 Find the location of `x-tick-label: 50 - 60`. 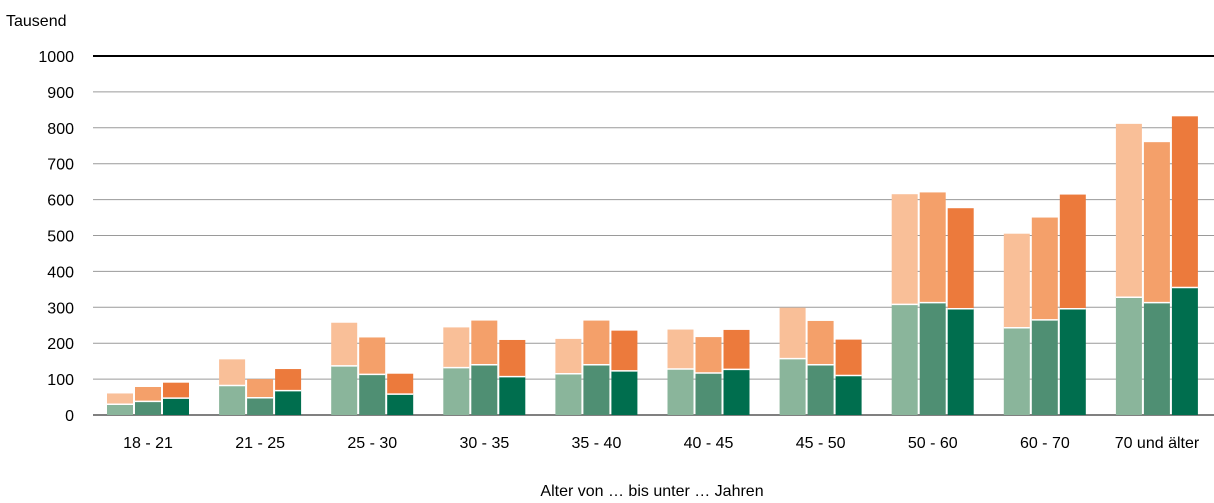

x-tick-label: 50 - 60 is located at coordinates (933, 443).